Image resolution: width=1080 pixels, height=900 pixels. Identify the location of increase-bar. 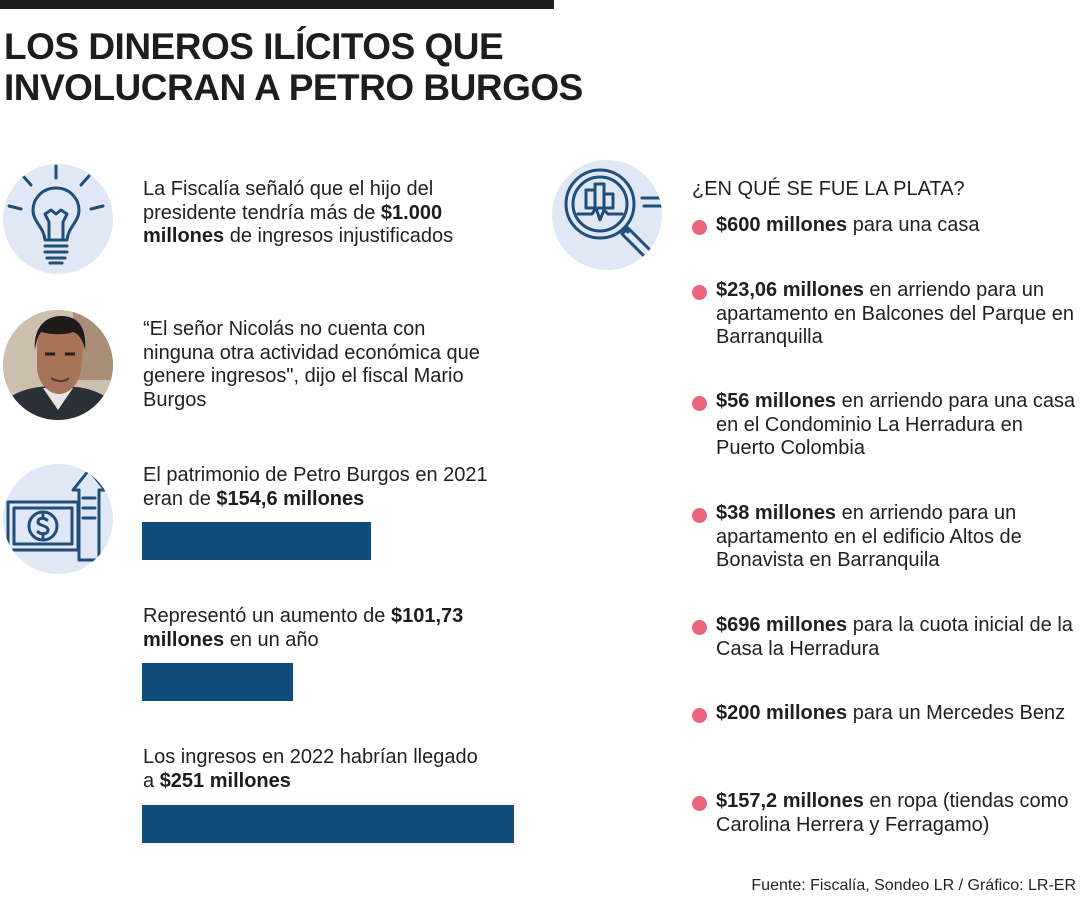
(217, 682).